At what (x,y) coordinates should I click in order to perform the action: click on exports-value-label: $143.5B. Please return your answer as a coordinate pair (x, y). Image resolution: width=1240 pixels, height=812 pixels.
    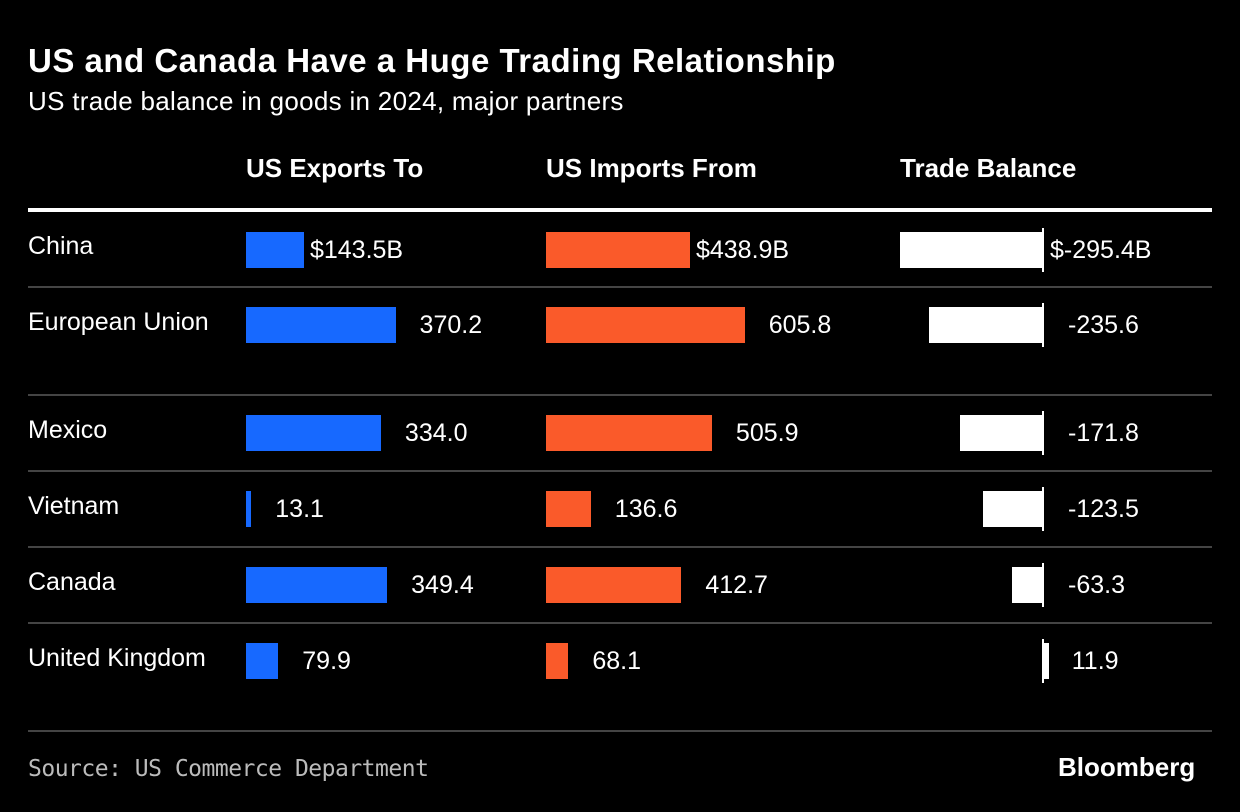
    Looking at the image, I should click on (356, 250).